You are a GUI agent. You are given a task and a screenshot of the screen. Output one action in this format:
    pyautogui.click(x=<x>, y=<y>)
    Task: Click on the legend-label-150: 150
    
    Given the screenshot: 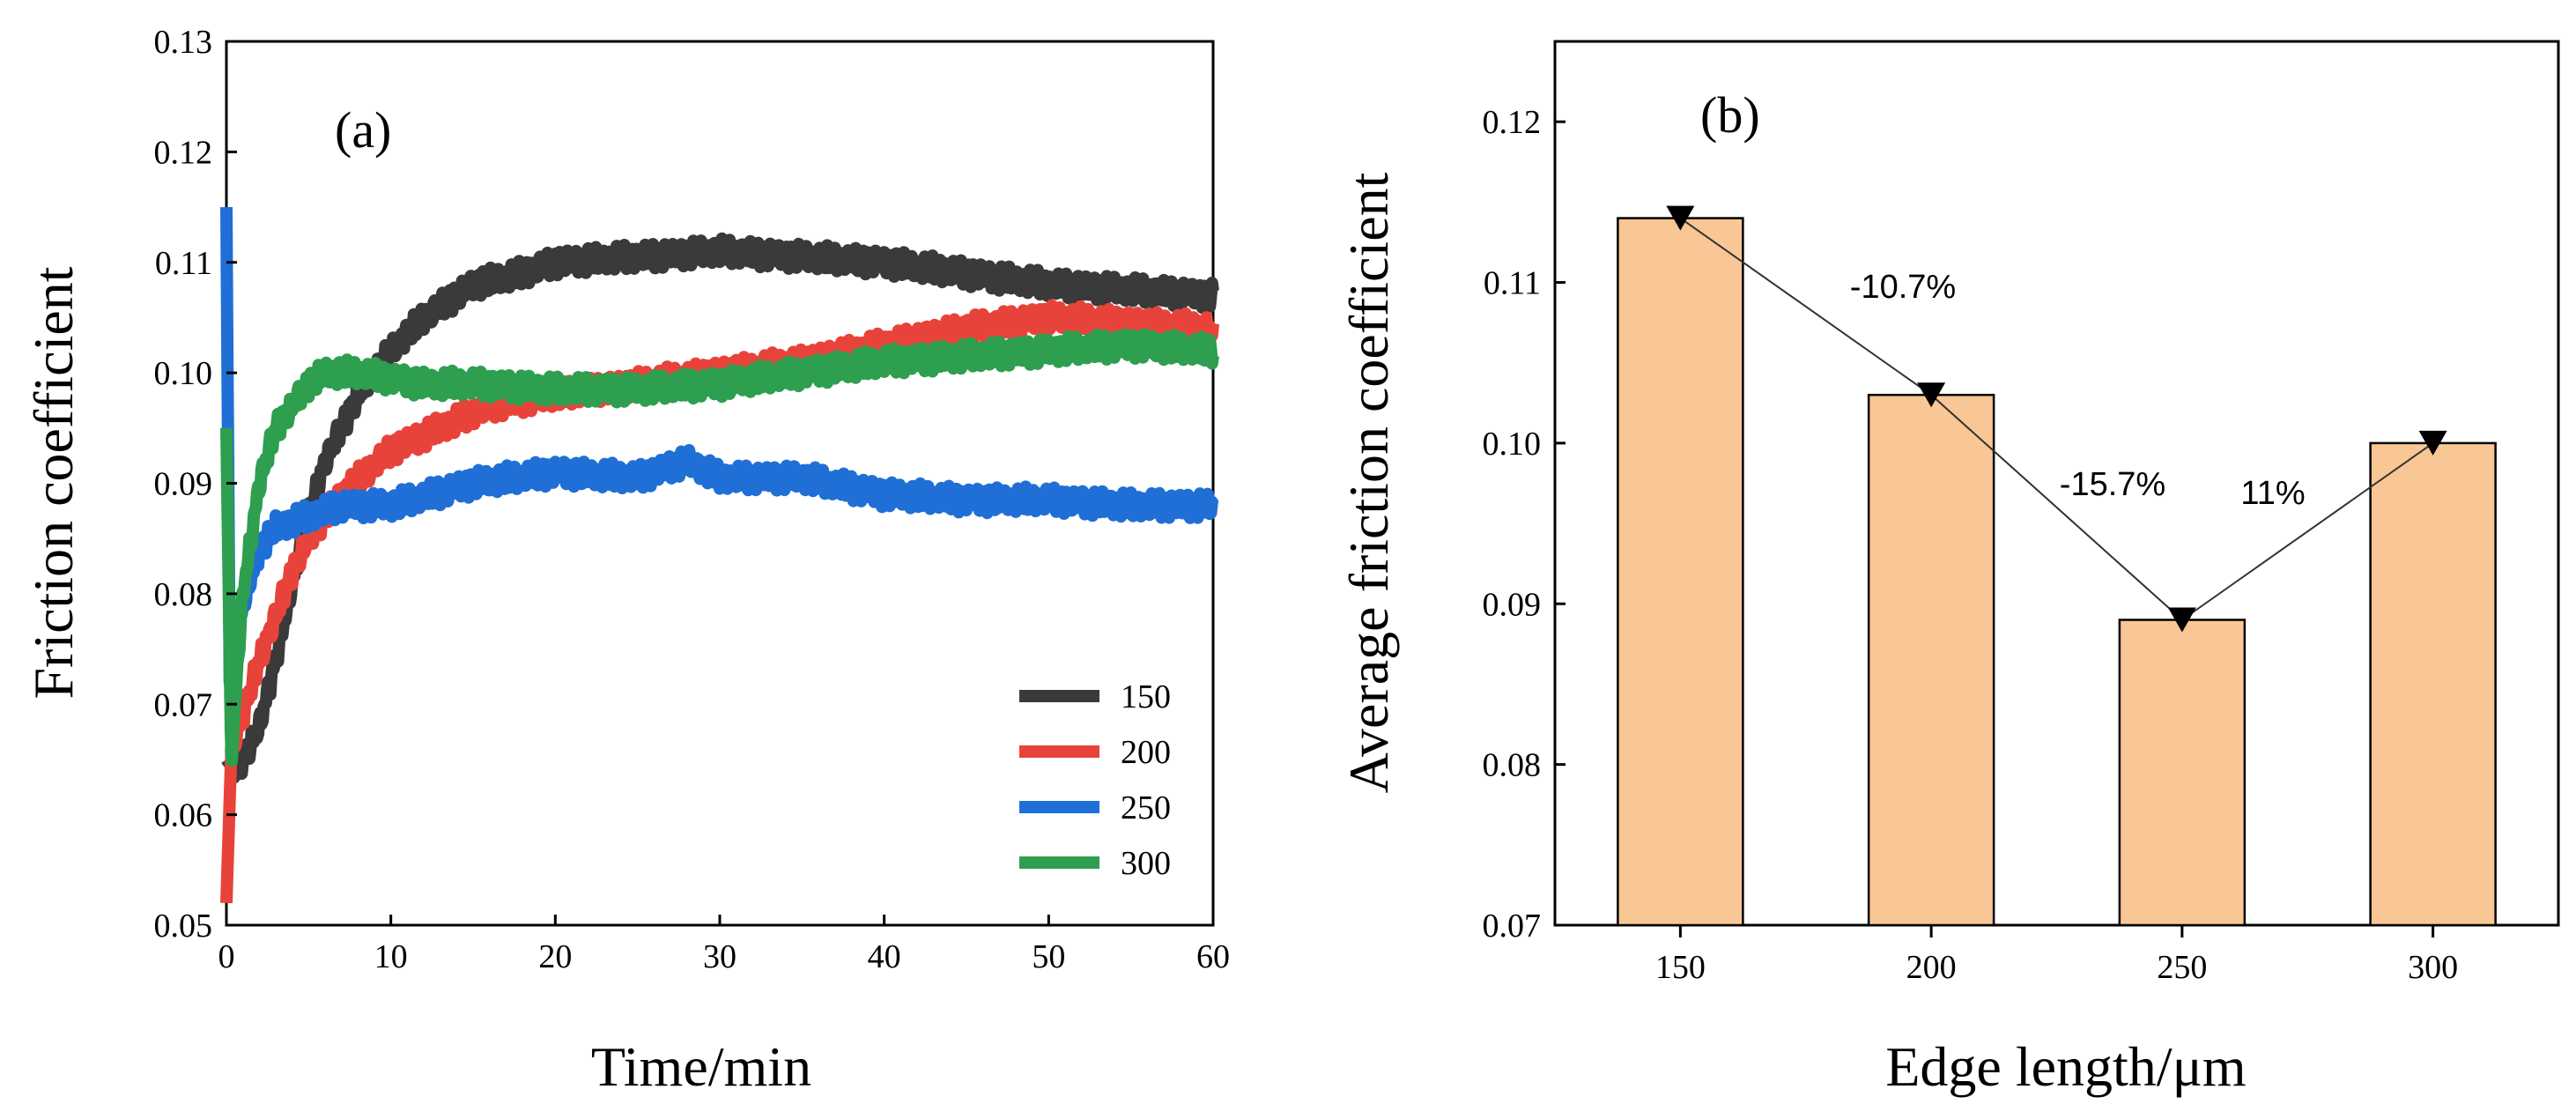 What is the action you would take?
    pyautogui.click(x=1146, y=696)
    